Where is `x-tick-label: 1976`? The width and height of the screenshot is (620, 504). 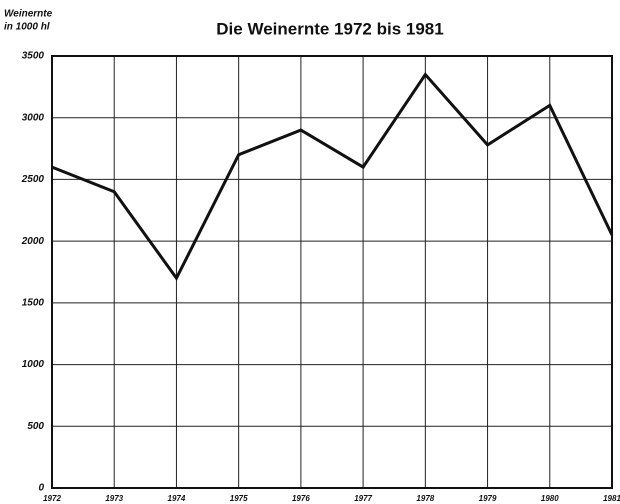 x-tick-label: 1976 is located at coordinates (301, 498).